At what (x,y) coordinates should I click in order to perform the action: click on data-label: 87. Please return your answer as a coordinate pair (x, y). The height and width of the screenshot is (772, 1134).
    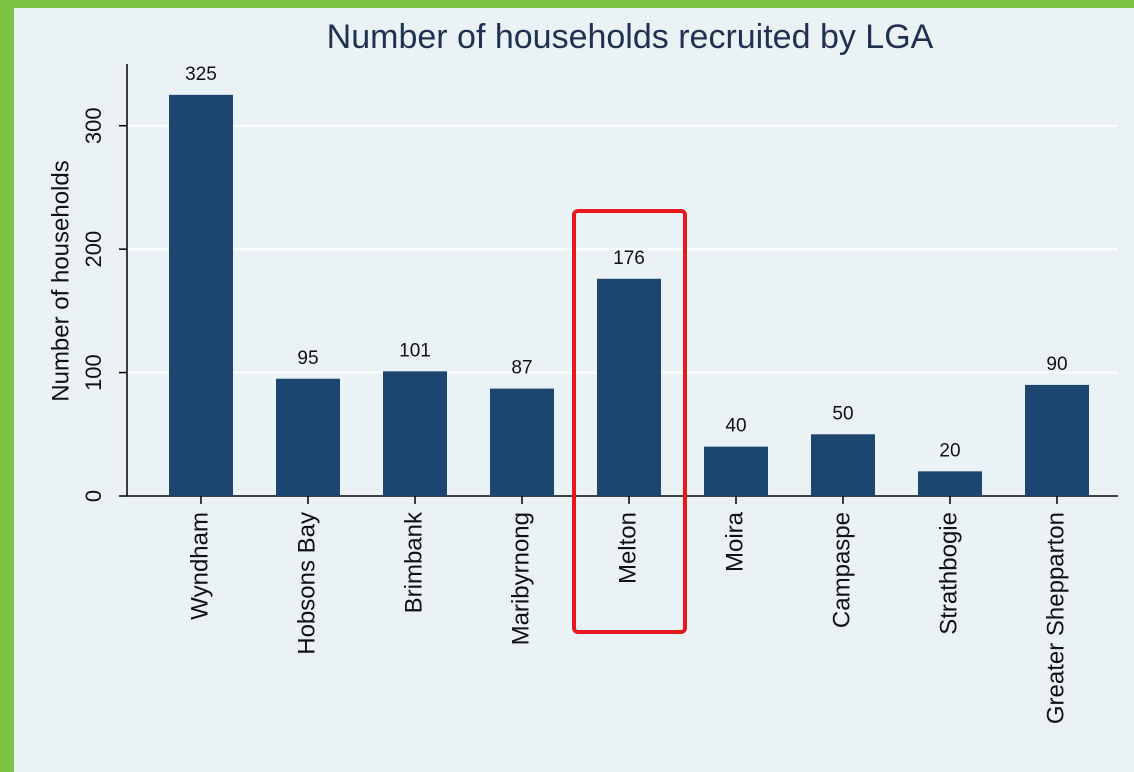
    Looking at the image, I should click on (521, 368).